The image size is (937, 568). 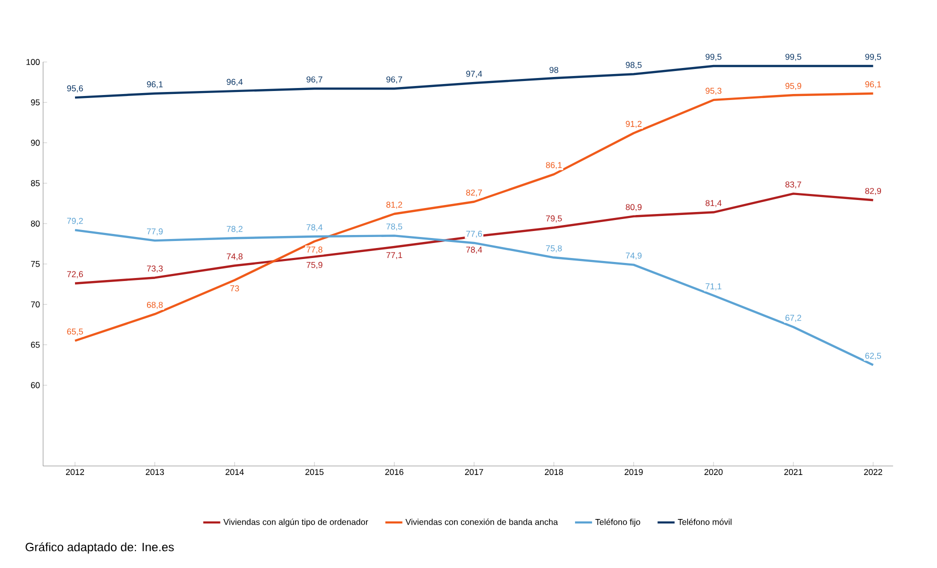 What do you see at coordinates (75, 88) in the screenshot?
I see `data-label: 95,6` at bounding box center [75, 88].